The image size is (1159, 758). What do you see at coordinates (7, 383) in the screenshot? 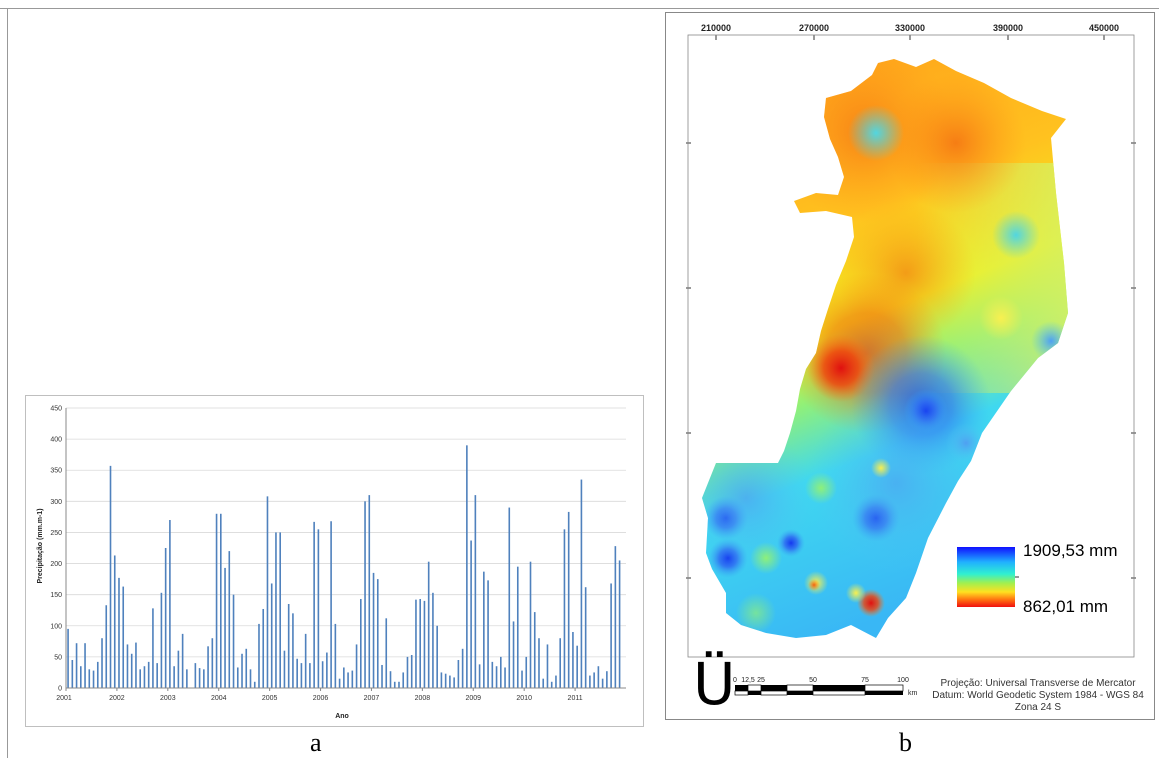
I see `left-border` at bounding box center [7, 383].